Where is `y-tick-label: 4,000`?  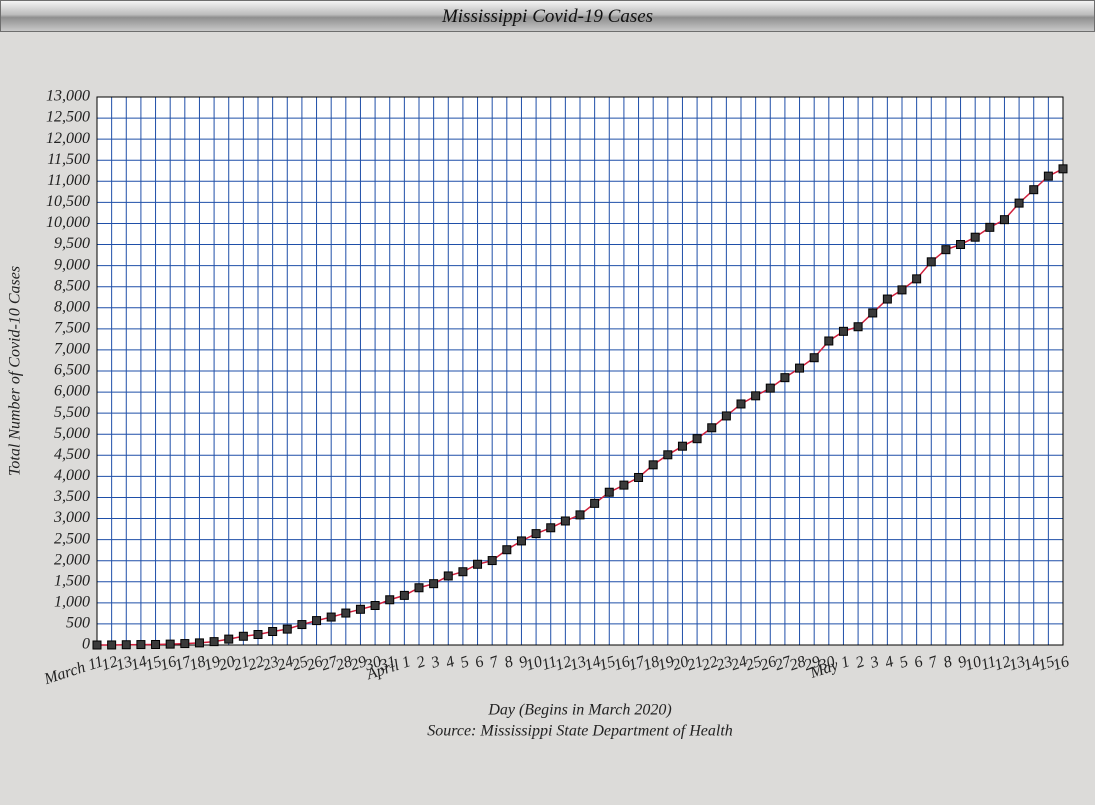 y-tick-label: 4,000 is located at coordinates (72, 475).